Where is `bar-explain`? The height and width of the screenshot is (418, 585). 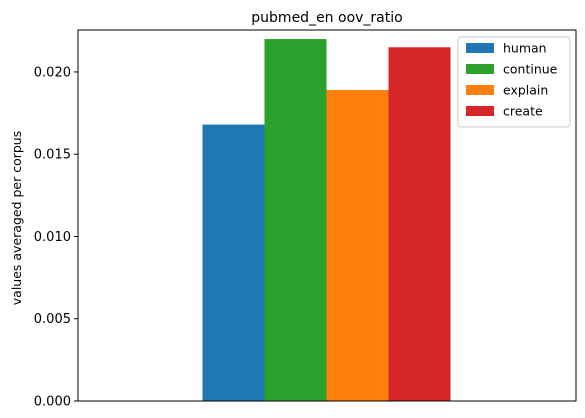 bar-explain is located at coordinates (357, 245).